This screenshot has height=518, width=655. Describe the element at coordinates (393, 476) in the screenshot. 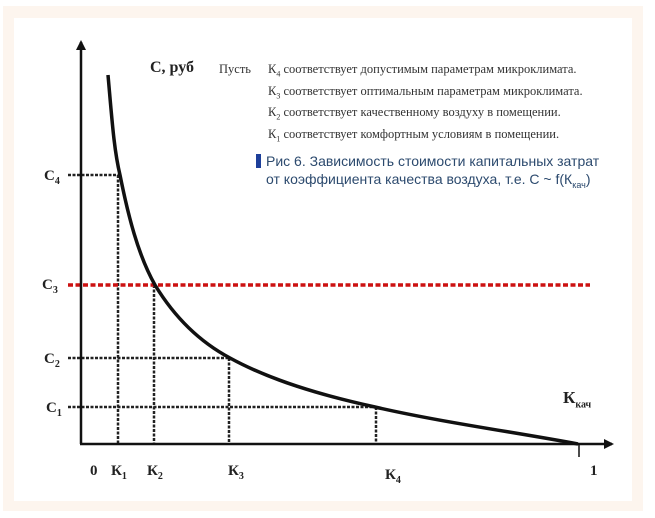

I see `x-tick-k4: К4` at that location.